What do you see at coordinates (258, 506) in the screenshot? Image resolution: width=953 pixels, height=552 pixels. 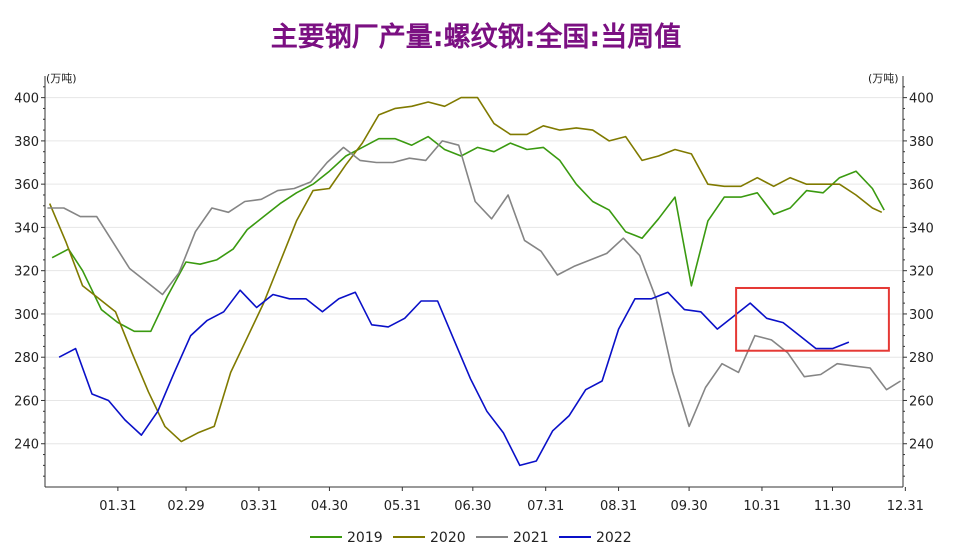 I see `x-tick-label: 03.31` at bounding box center [258, 506].